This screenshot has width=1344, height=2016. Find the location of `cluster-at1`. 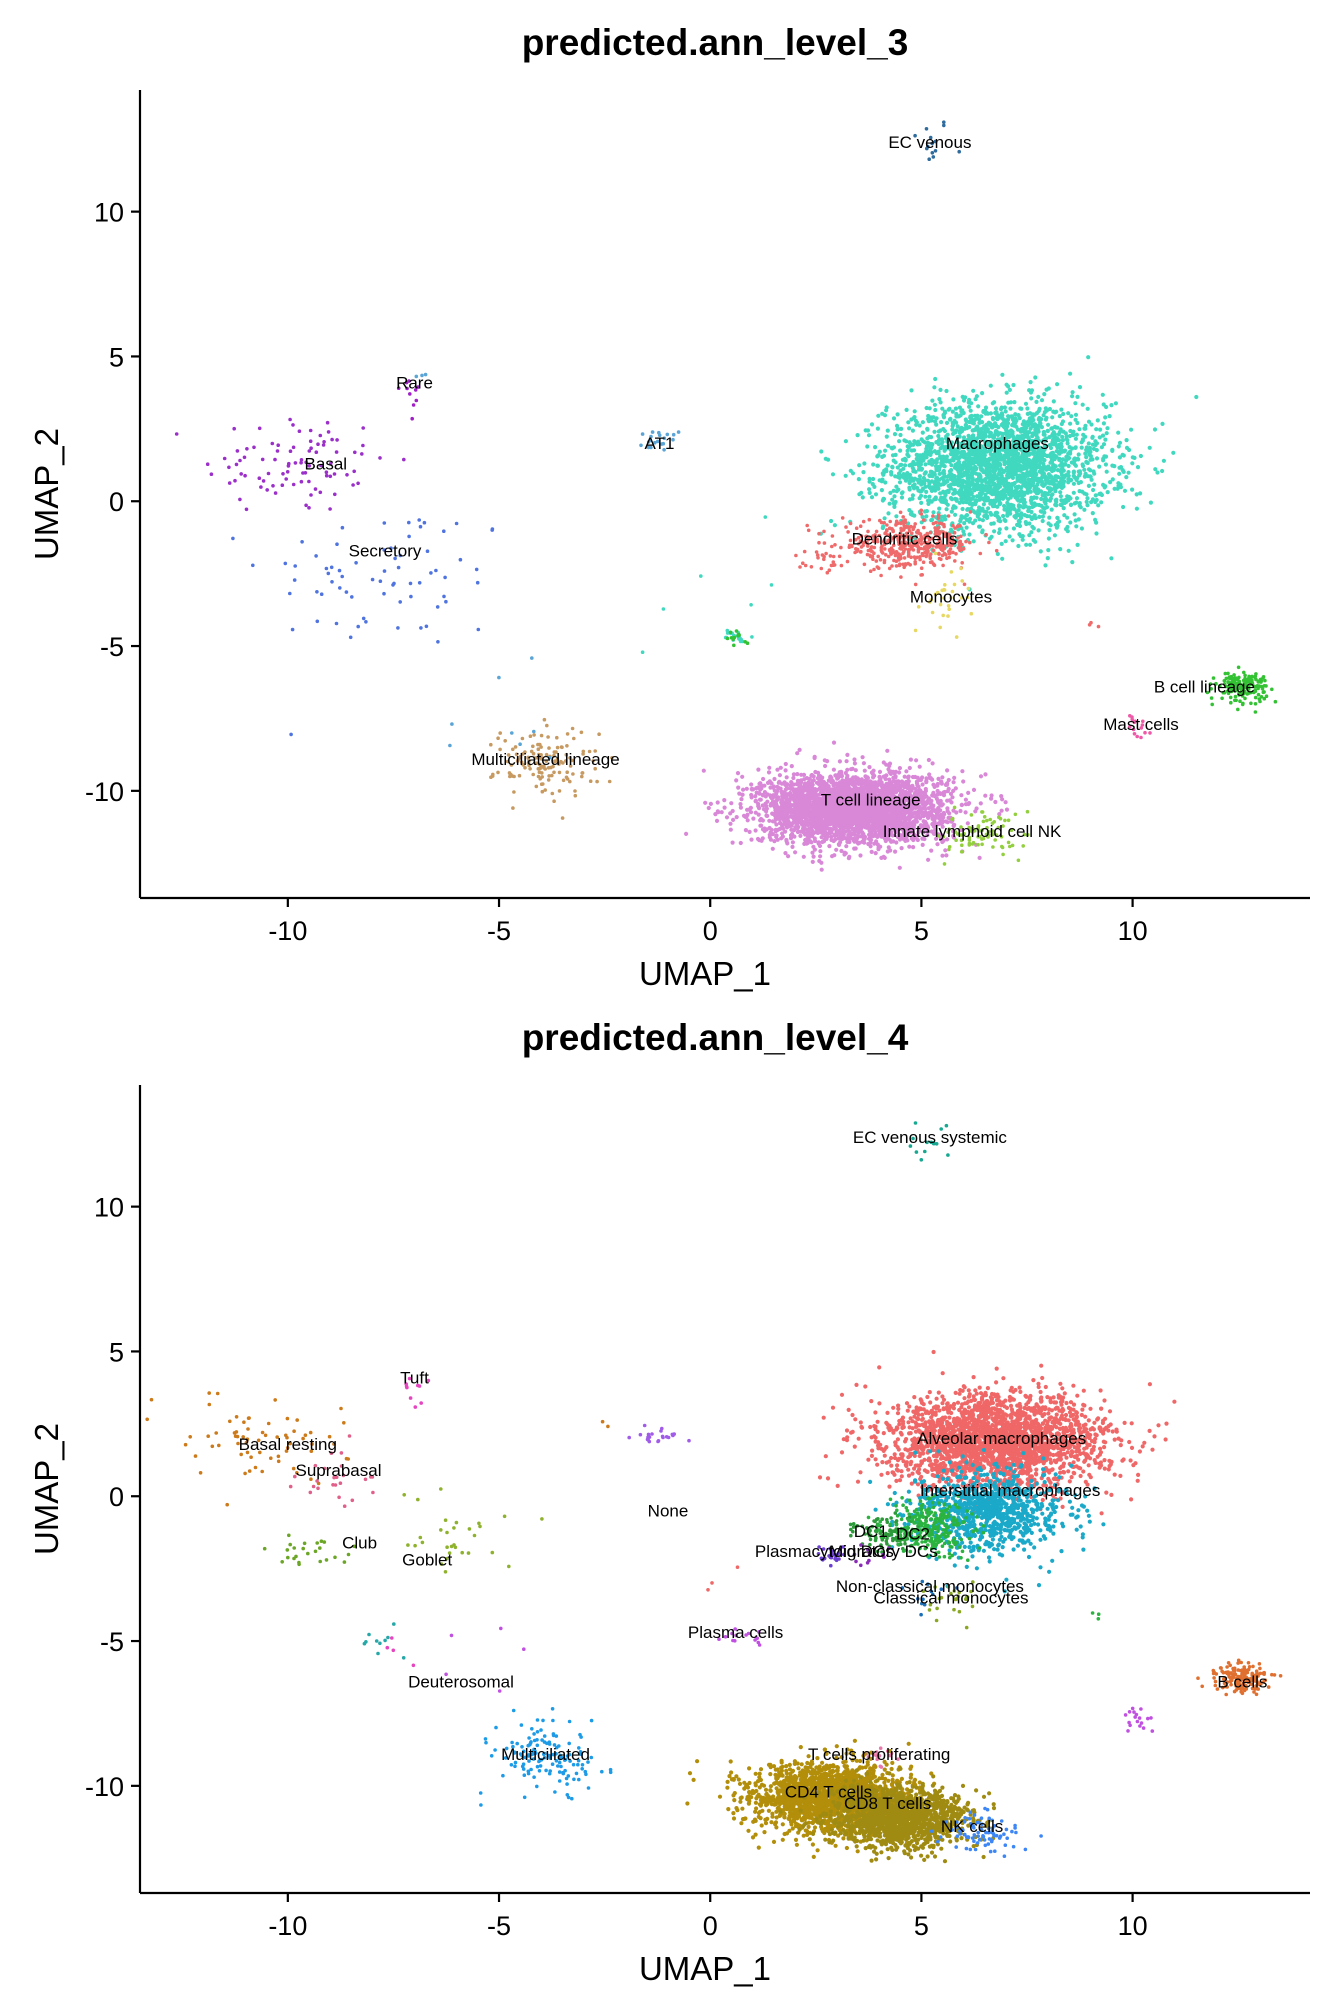

cluster-at1 is located at coordinates (660, 441).